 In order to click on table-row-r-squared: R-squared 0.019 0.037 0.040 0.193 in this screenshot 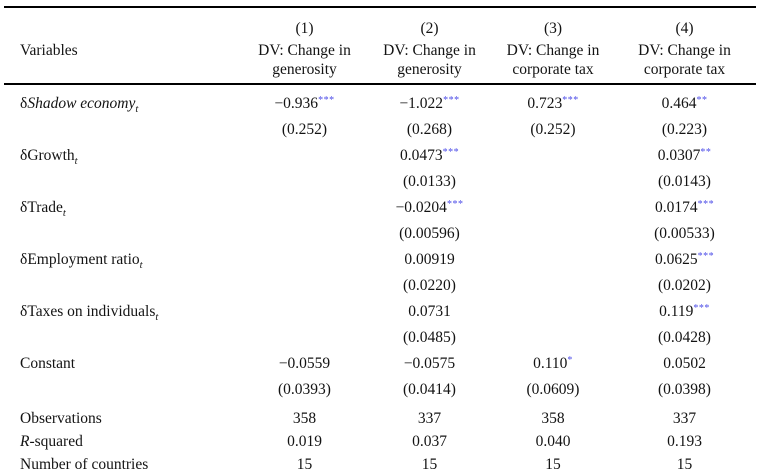, I will do `click(377, 441)`.